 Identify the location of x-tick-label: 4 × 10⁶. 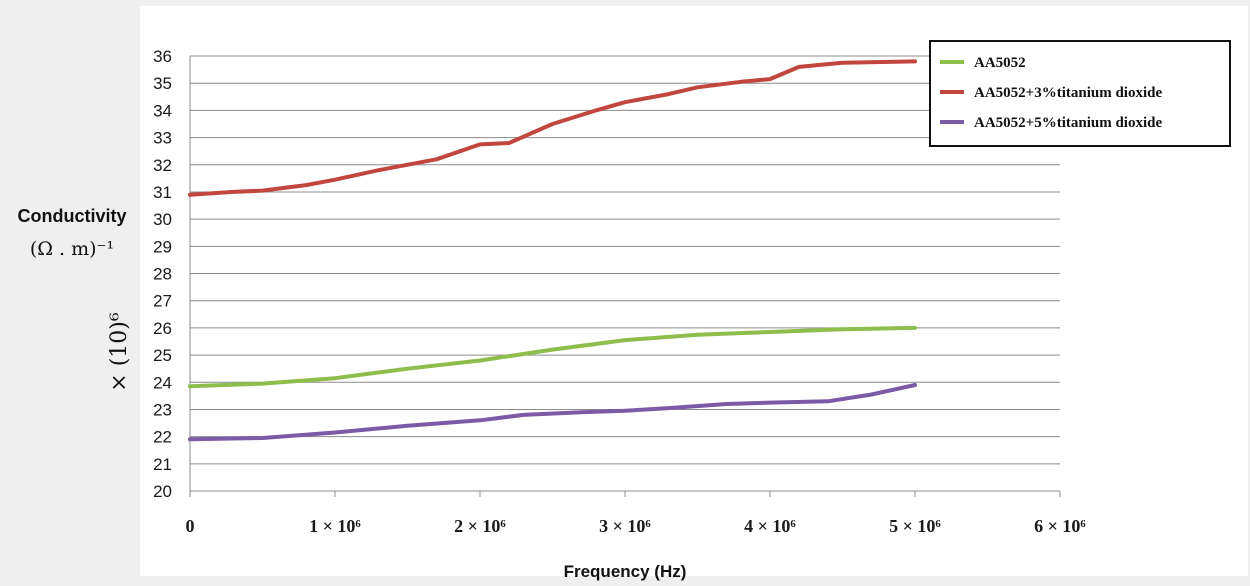
(770, 526).